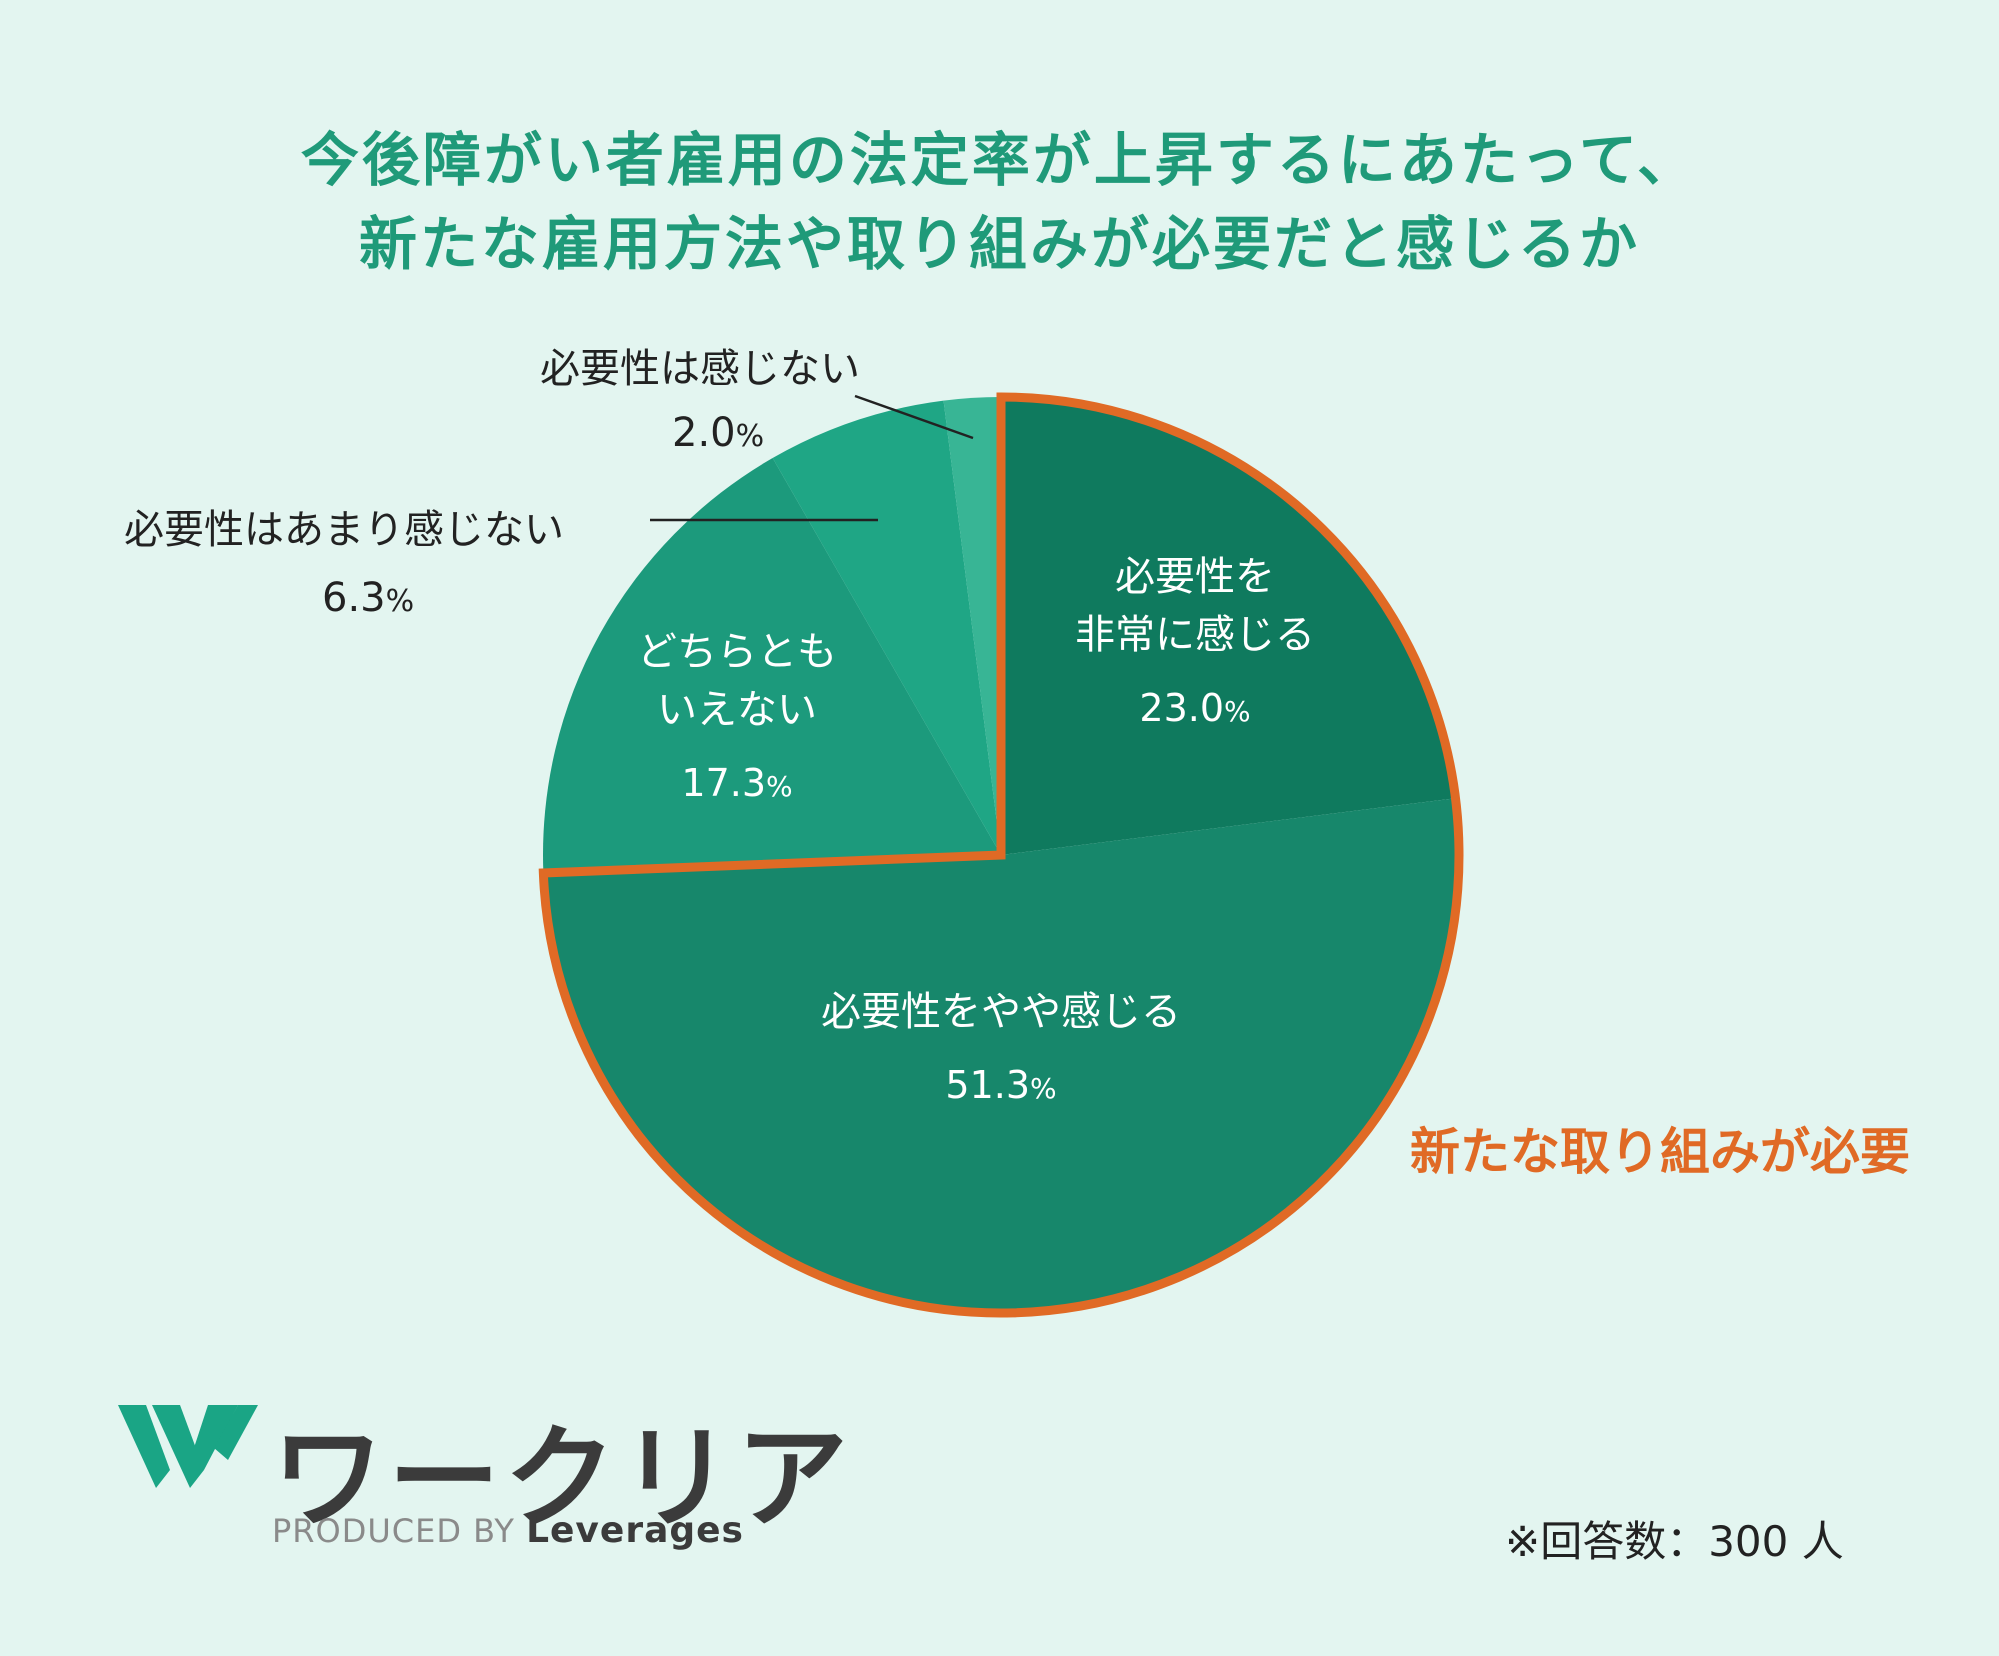  What do you see at coordinates (508, 1530) in the screenshot?
I see `produced-by: PRODUCED BY Leverages` at bounding box center [508, 1530].